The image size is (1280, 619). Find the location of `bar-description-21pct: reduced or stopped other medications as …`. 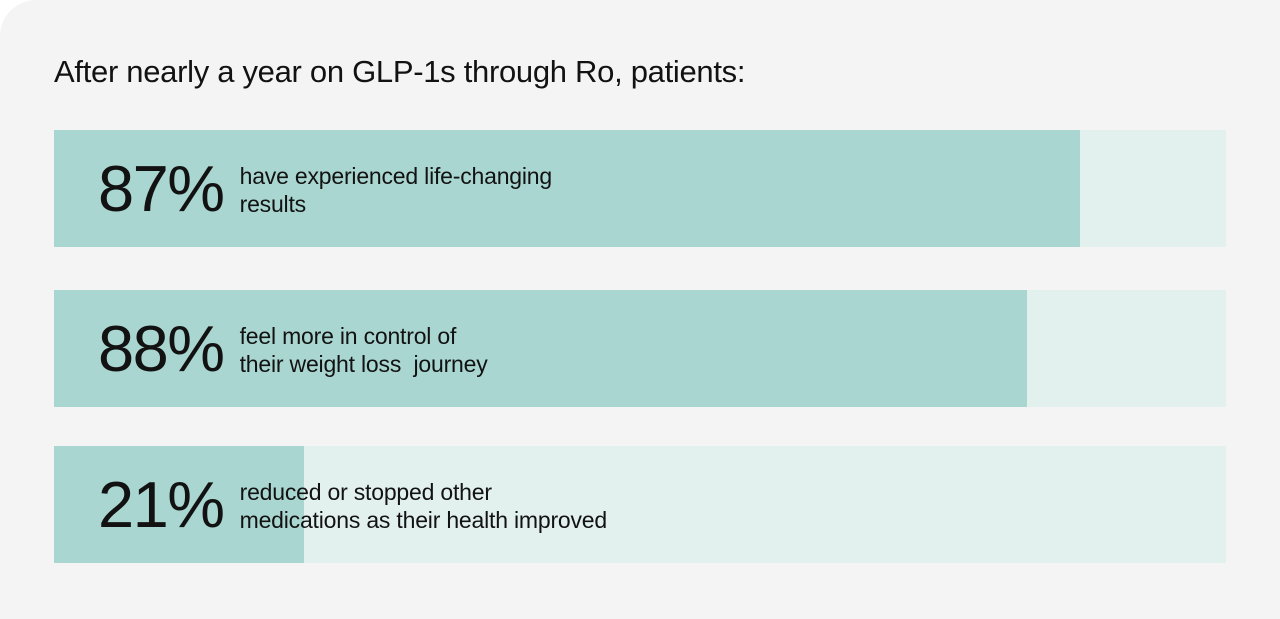

bar-description-21pct: reduced or stopped other medications as … is located at coordinates (423, 505).